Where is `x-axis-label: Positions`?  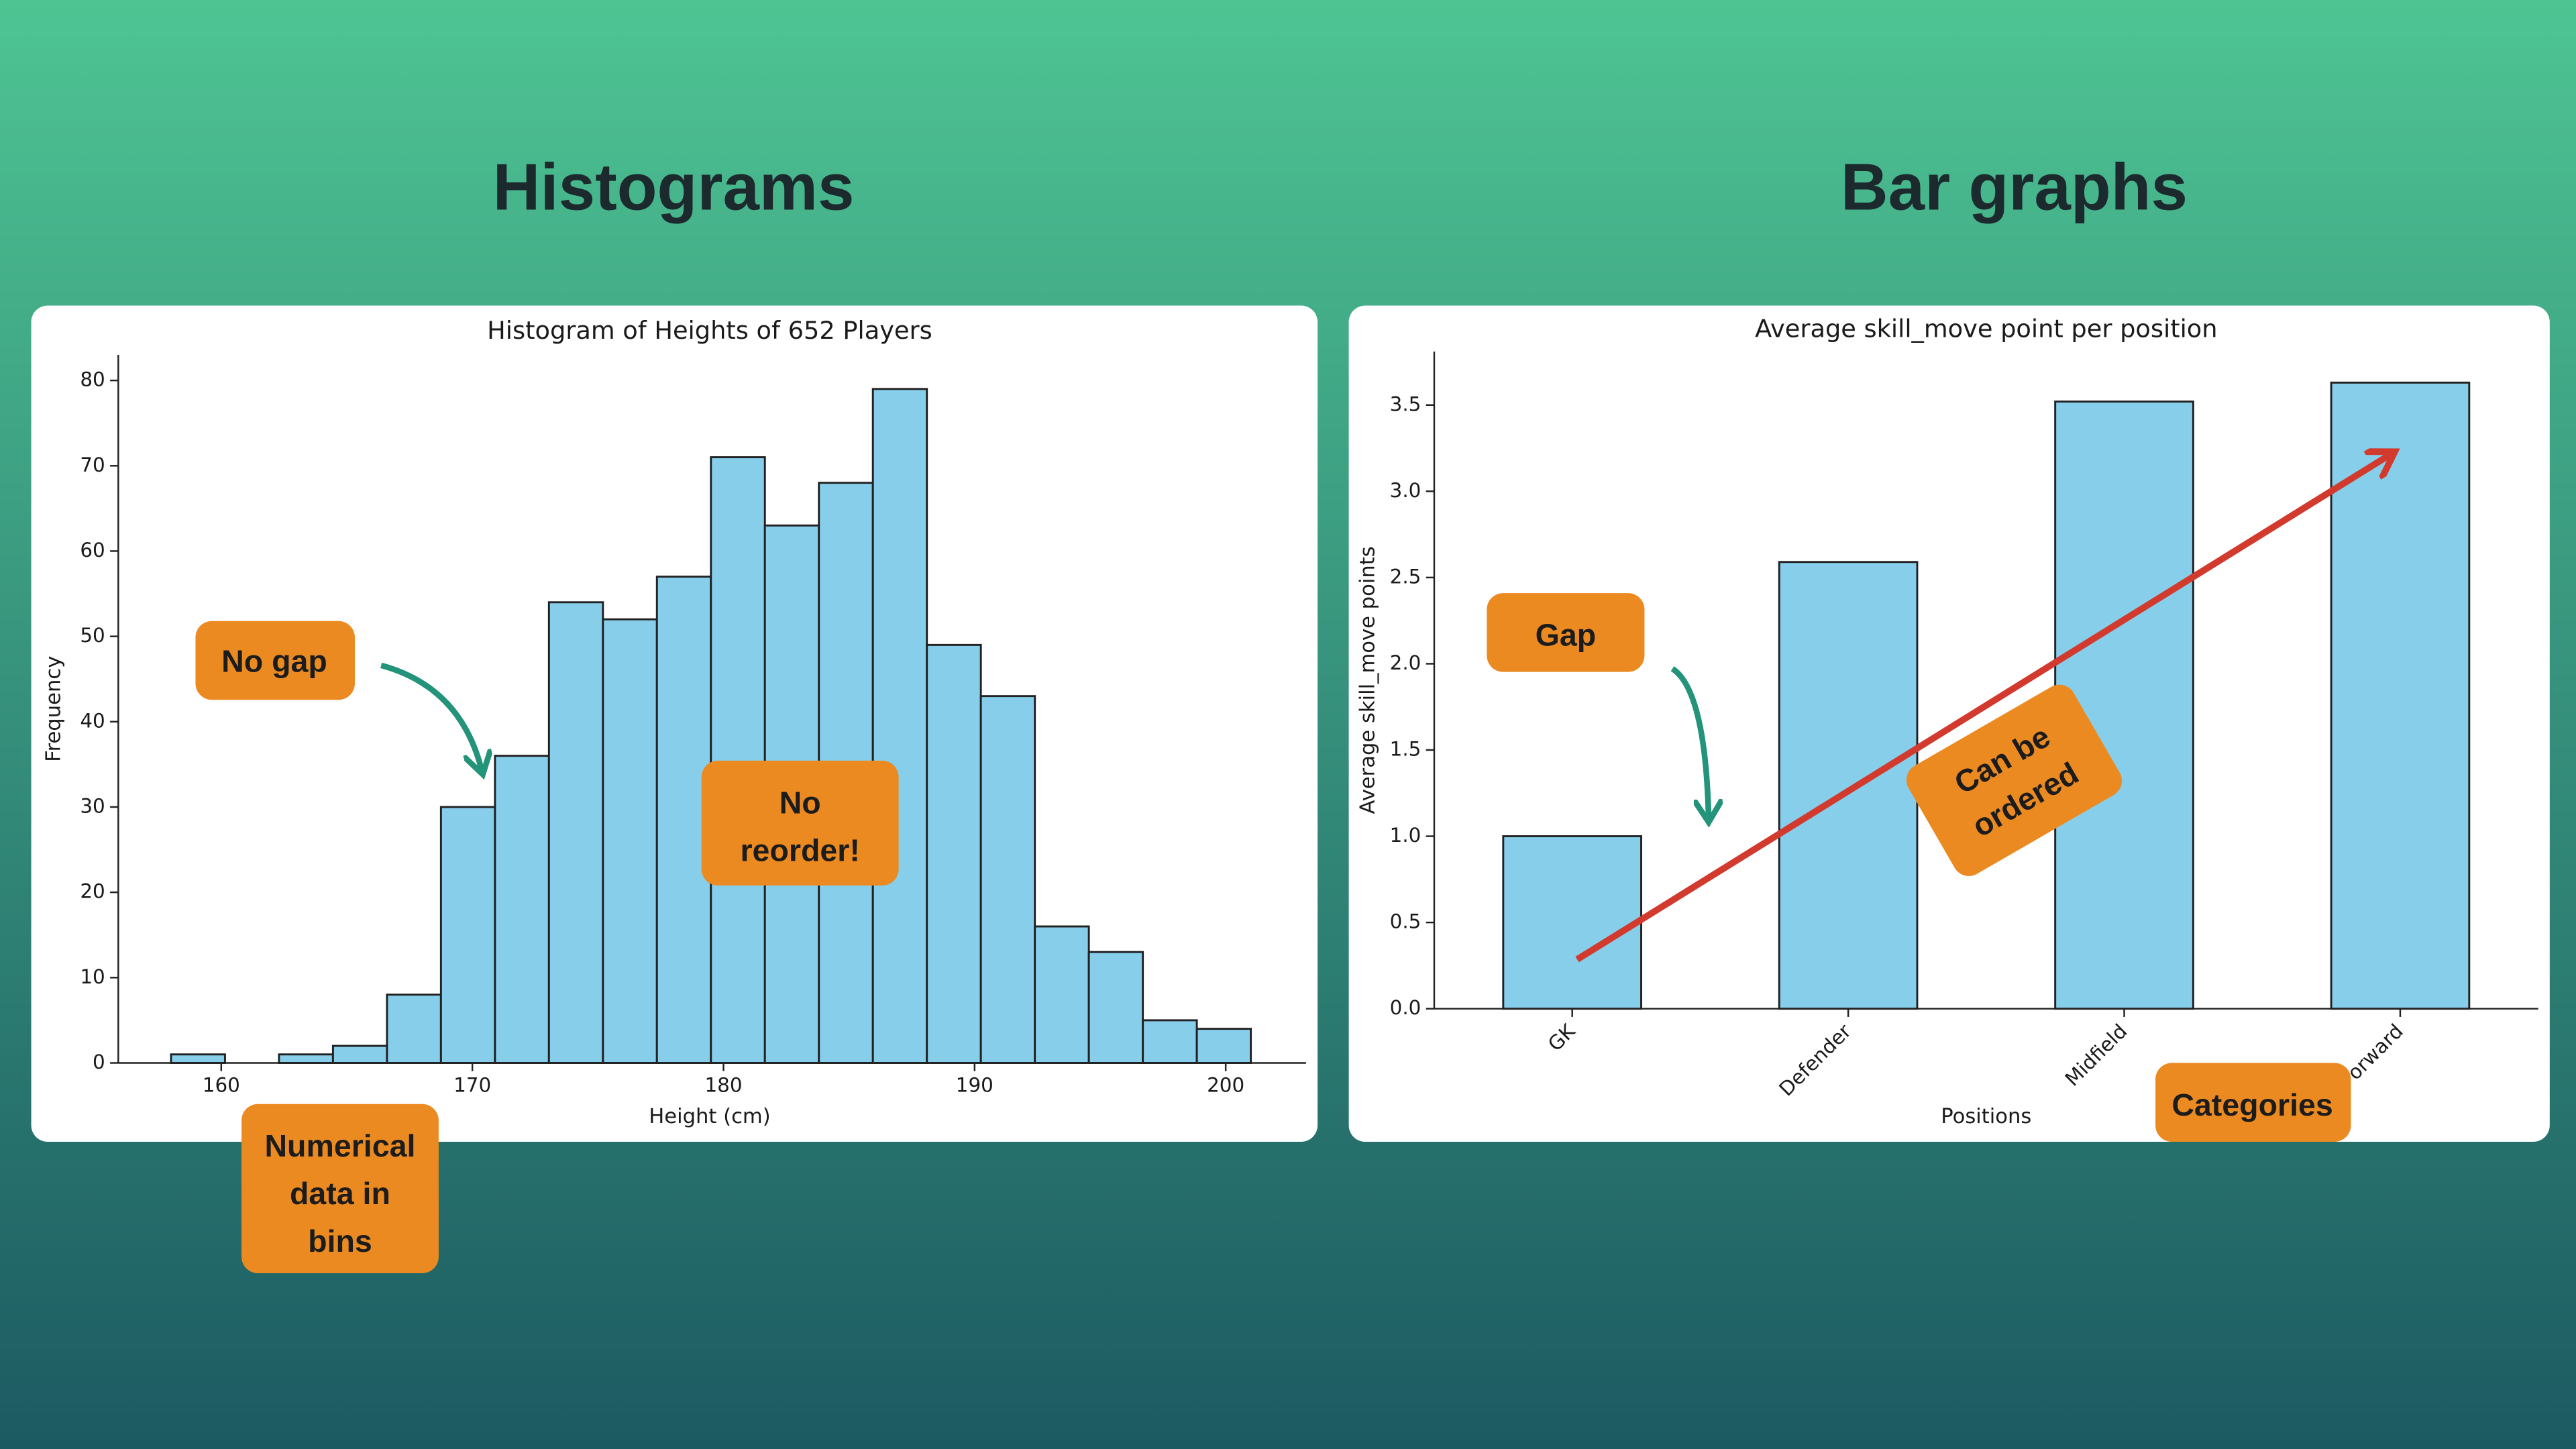
x-axis-label: Positions is located at coordinates (1986, 1116).